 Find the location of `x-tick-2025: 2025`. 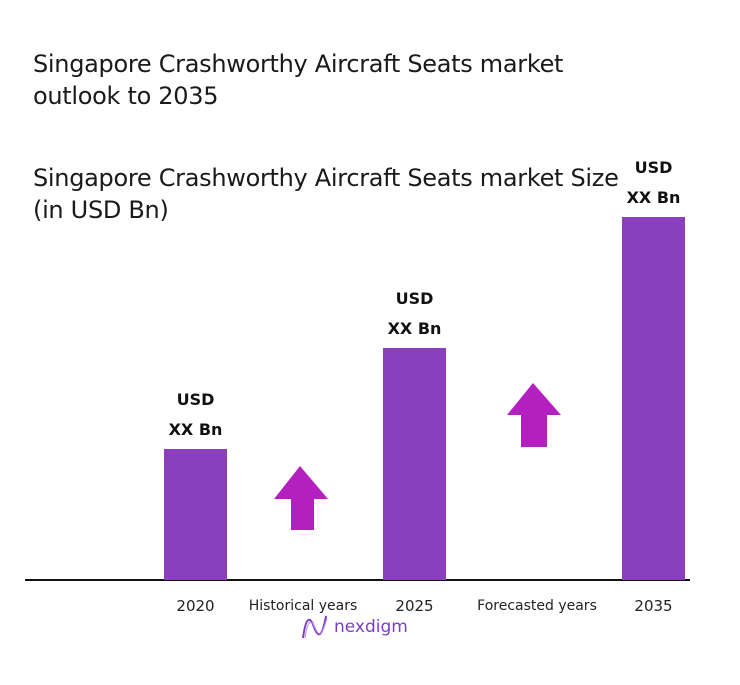

x-tick-2025: 2025 is located at coordinates (414, 606).